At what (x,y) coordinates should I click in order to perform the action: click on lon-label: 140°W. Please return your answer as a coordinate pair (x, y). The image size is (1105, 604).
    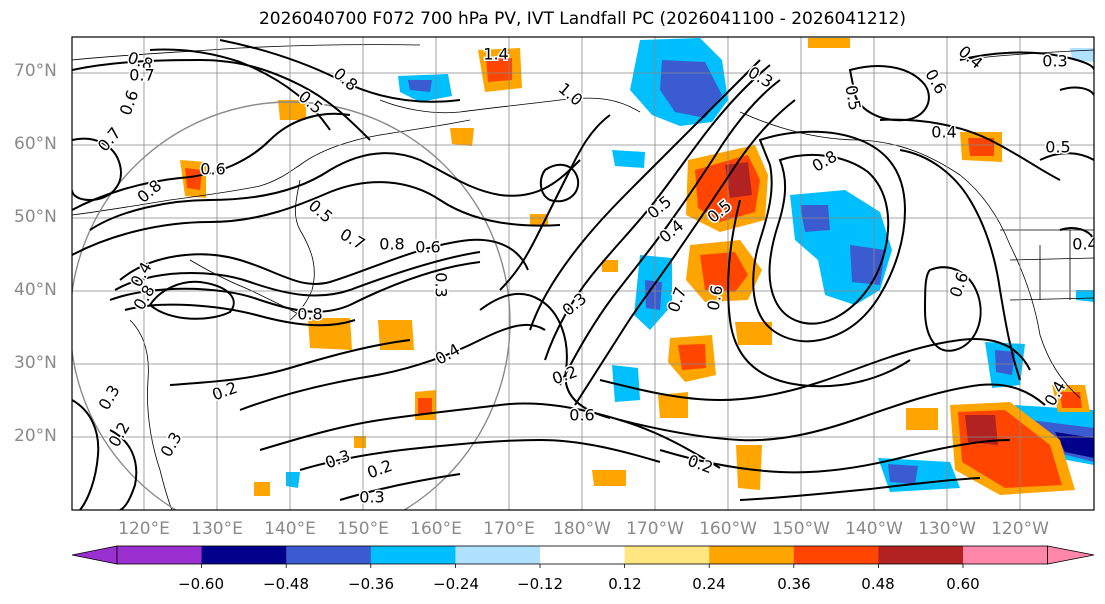
    Looking at the image, I should click on (874, 529).